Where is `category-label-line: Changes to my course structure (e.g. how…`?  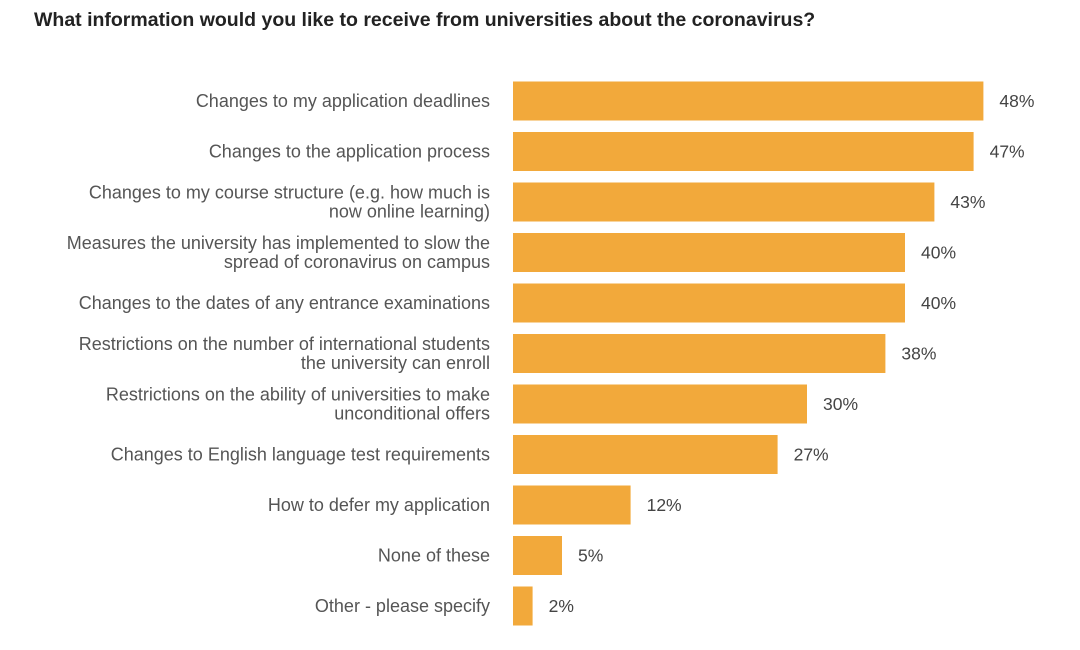
category-label-line: Changes to my course structure (e.g. how… is located at coordinates (289, 193).